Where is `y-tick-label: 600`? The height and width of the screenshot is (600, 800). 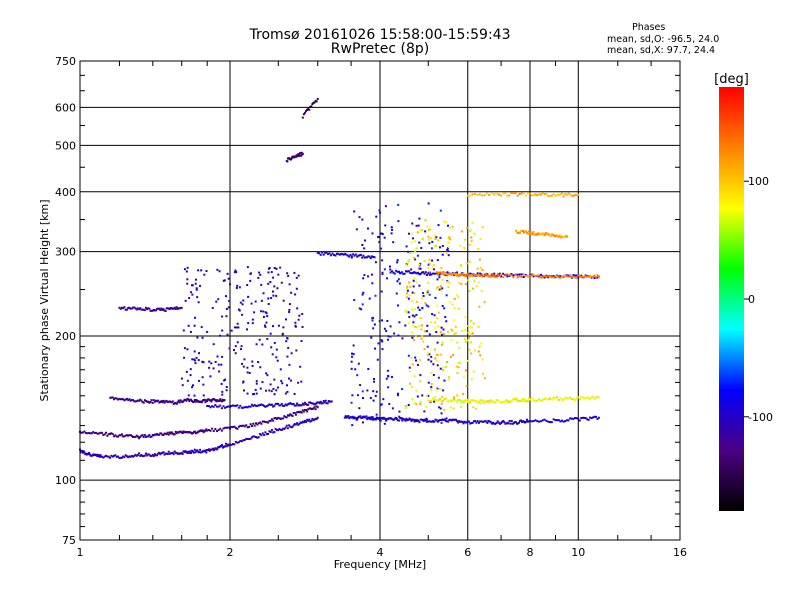 y-tick-label: 600 is located at coordinates (65, 107).